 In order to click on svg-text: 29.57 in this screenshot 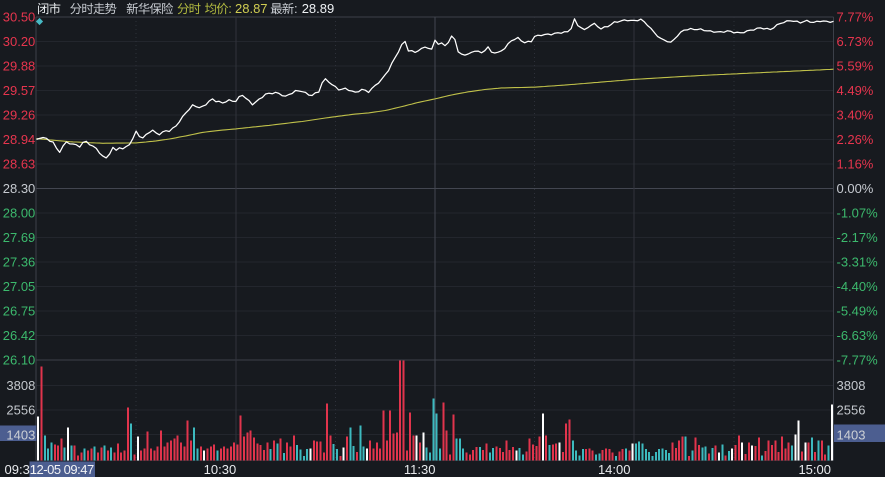, I will do `click(19, 90)`.